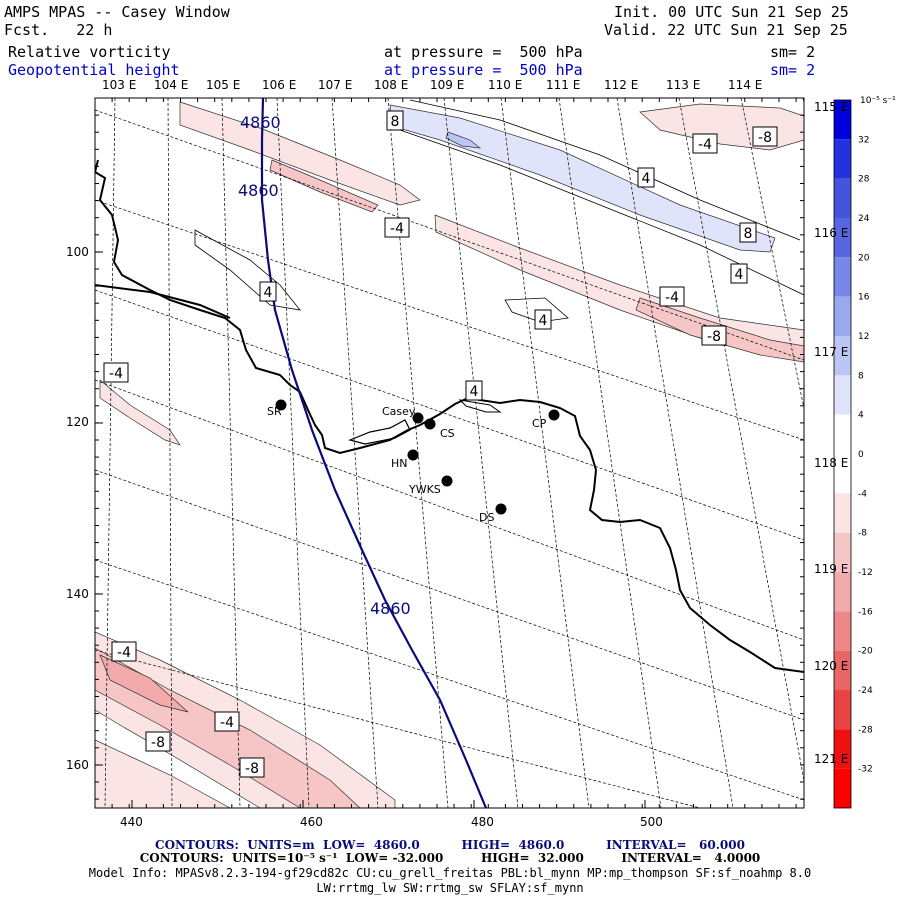  I want to click on field2-label: Geopotential height, so click(94, 70).